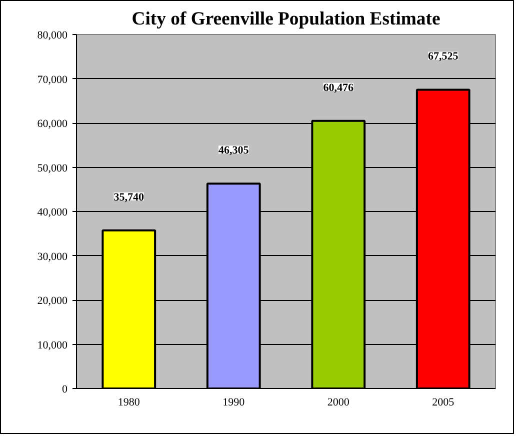 This screenshot has height=441, width=524. Describe the element at coordinates (52, 212) in the screenshot. I see `y-tick-label: 40,000` at that location.